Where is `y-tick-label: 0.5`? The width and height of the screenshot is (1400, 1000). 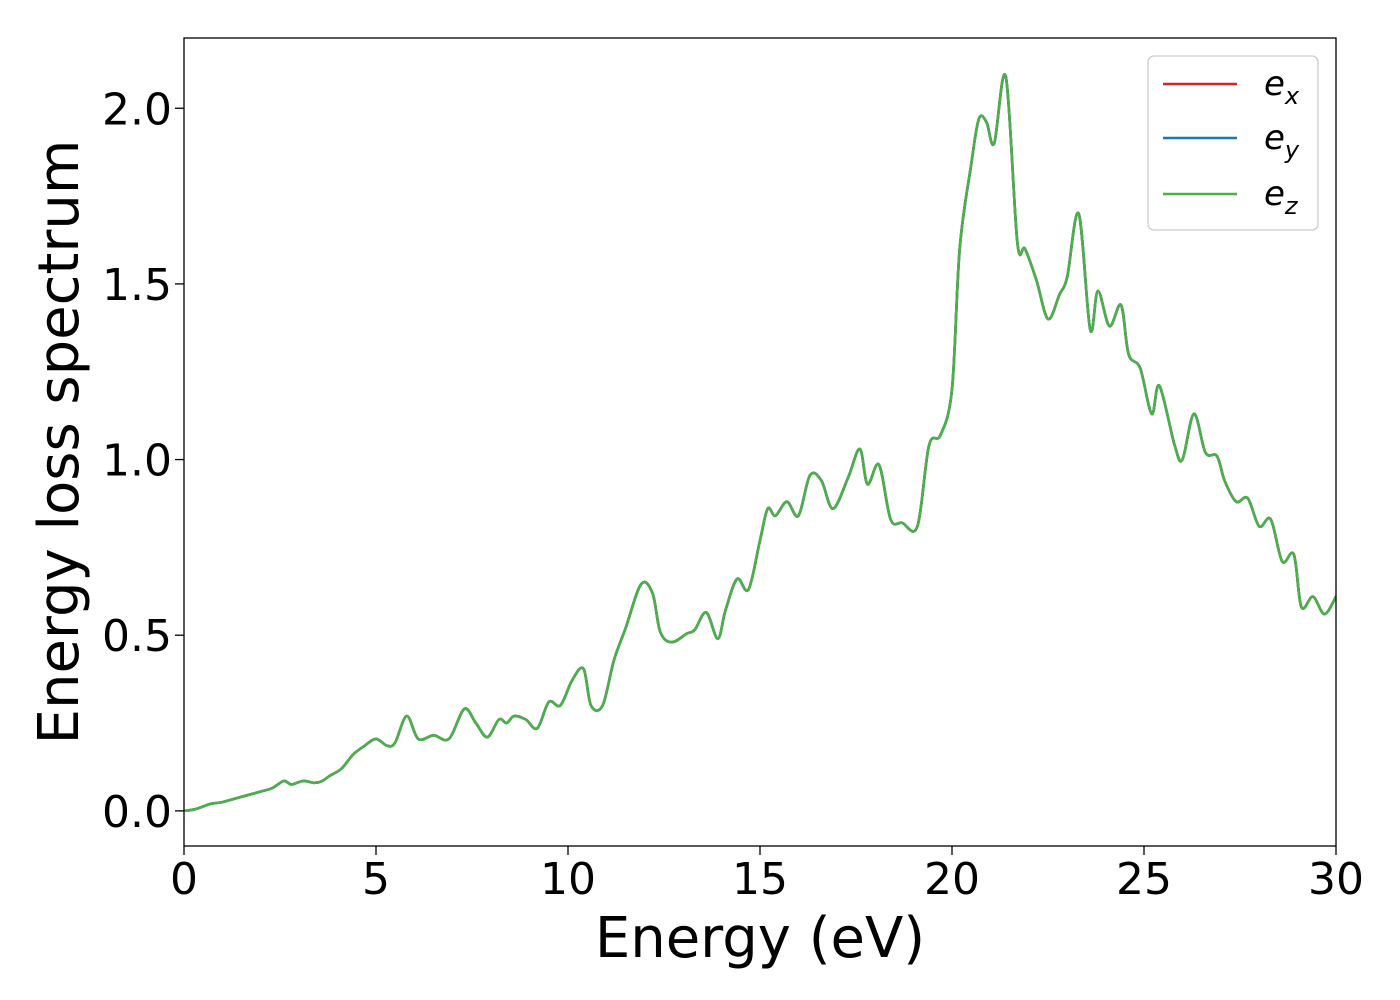
y-tick-label: 0.5 is located at coordinates (137, 636).